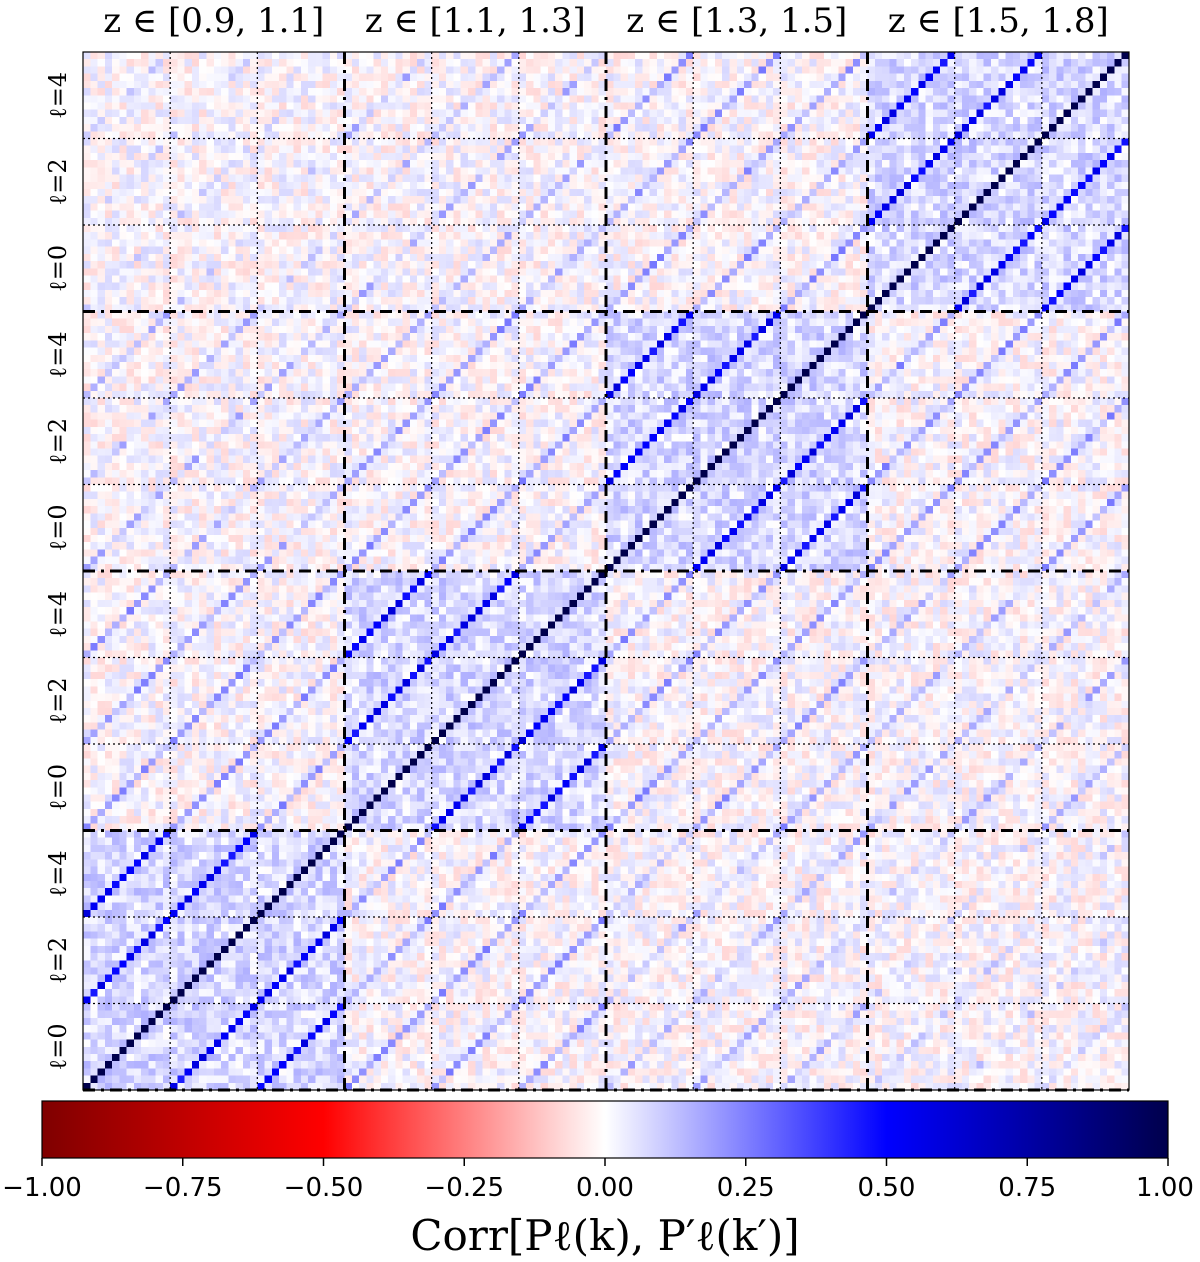  What do you see at coordinates (605, 1162) in the screenshot?
I see `colorbar-ticks` at bounding box center [605, 1162].